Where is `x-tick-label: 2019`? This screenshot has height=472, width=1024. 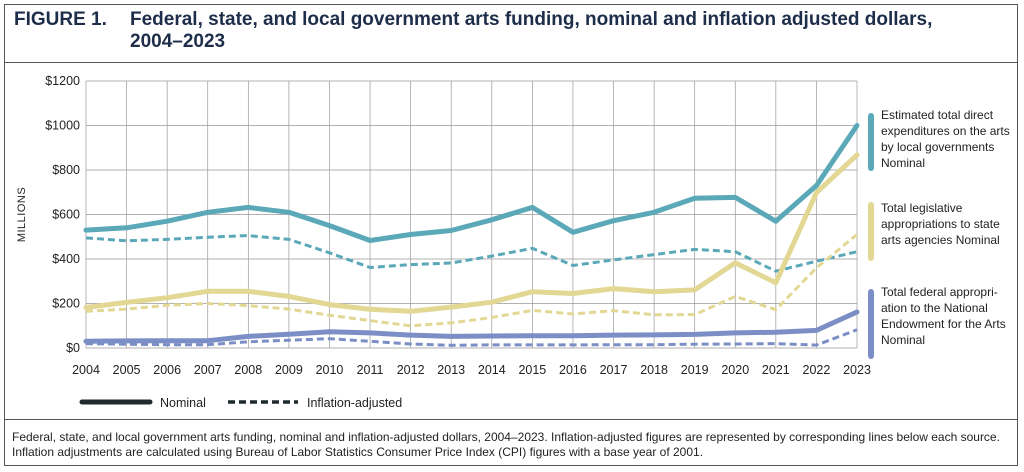
x-tick-label: 2019 is located at coordinates (695, 370).